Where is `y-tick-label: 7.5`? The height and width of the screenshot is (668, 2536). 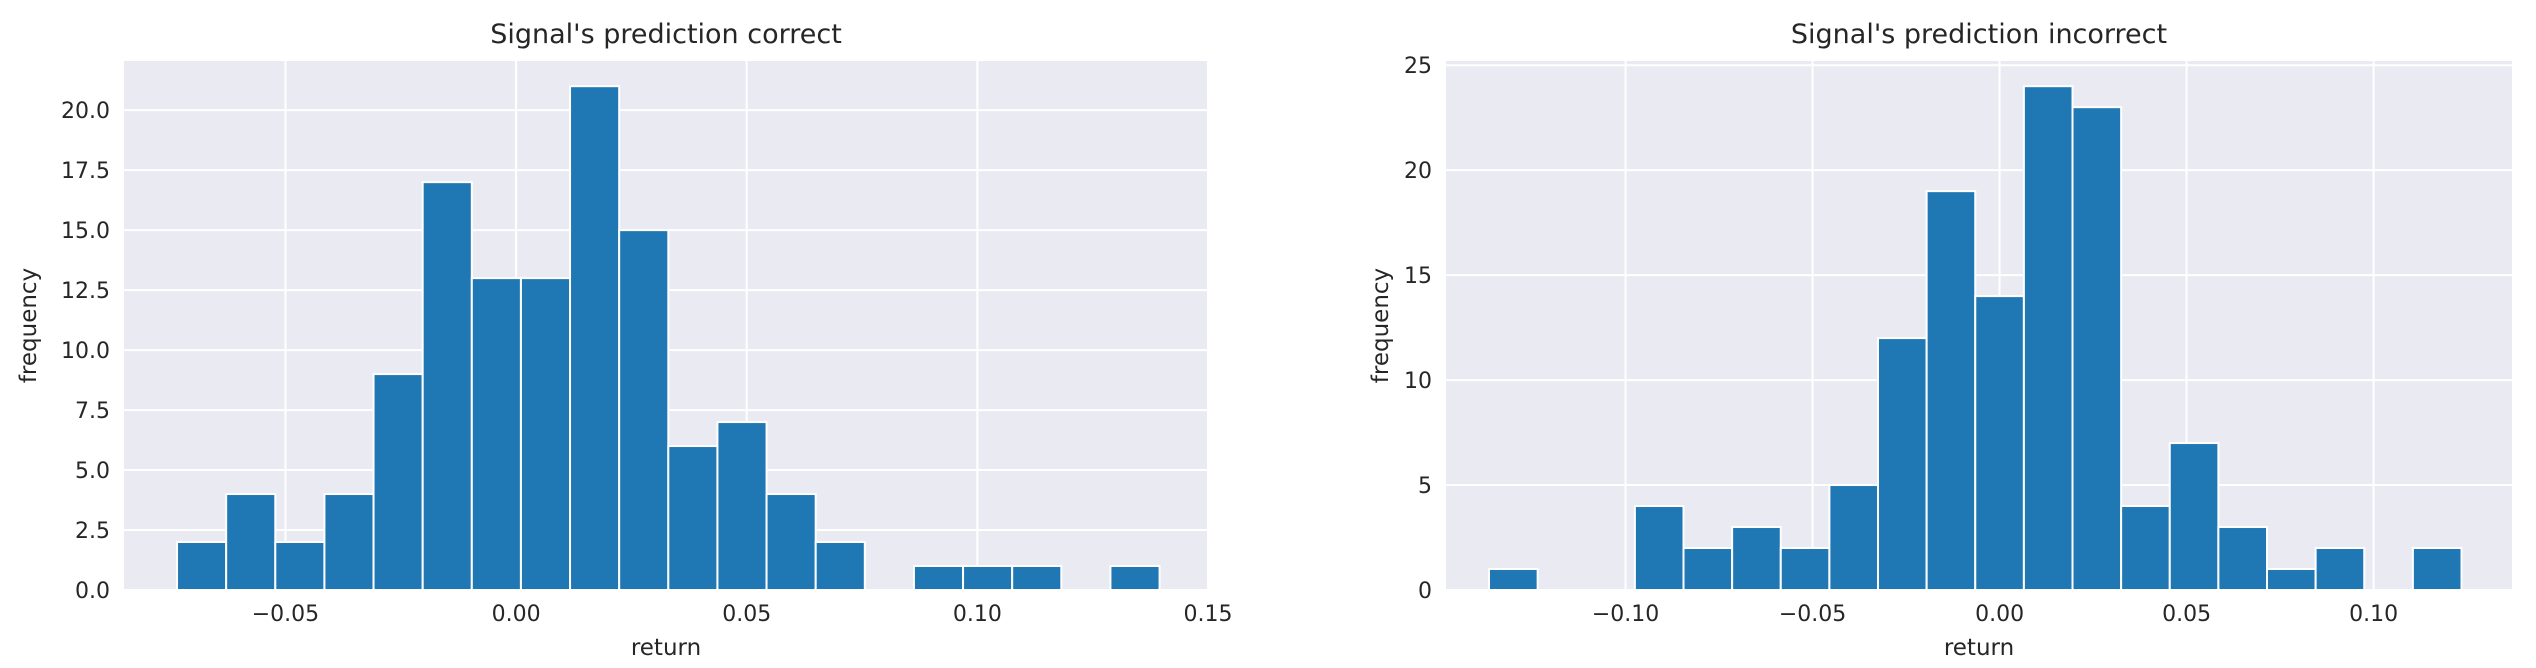 y-tick-label: 7.5 is located at coordinates (92, 411).